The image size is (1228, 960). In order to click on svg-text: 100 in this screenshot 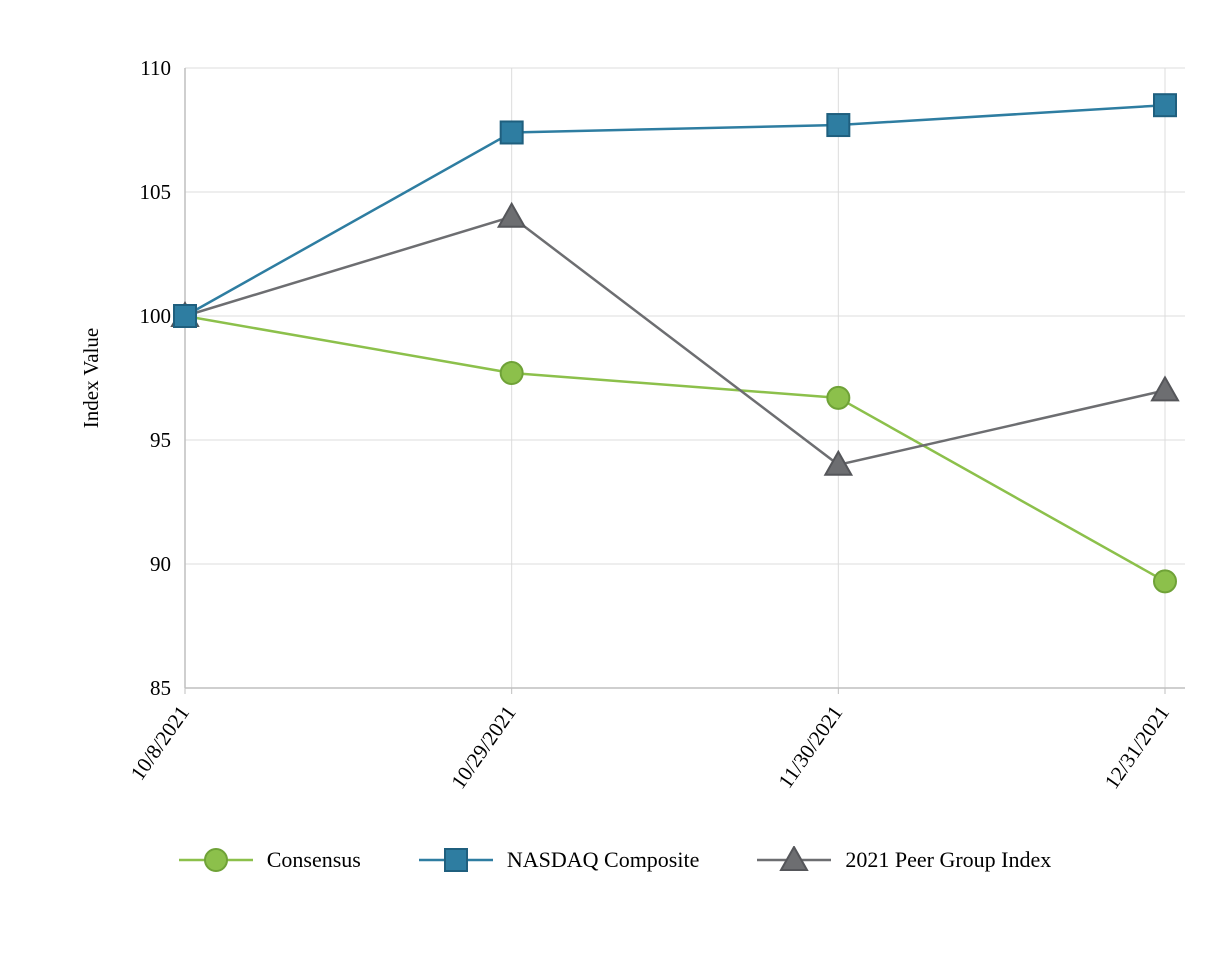, I will do `click(156, 316)`.